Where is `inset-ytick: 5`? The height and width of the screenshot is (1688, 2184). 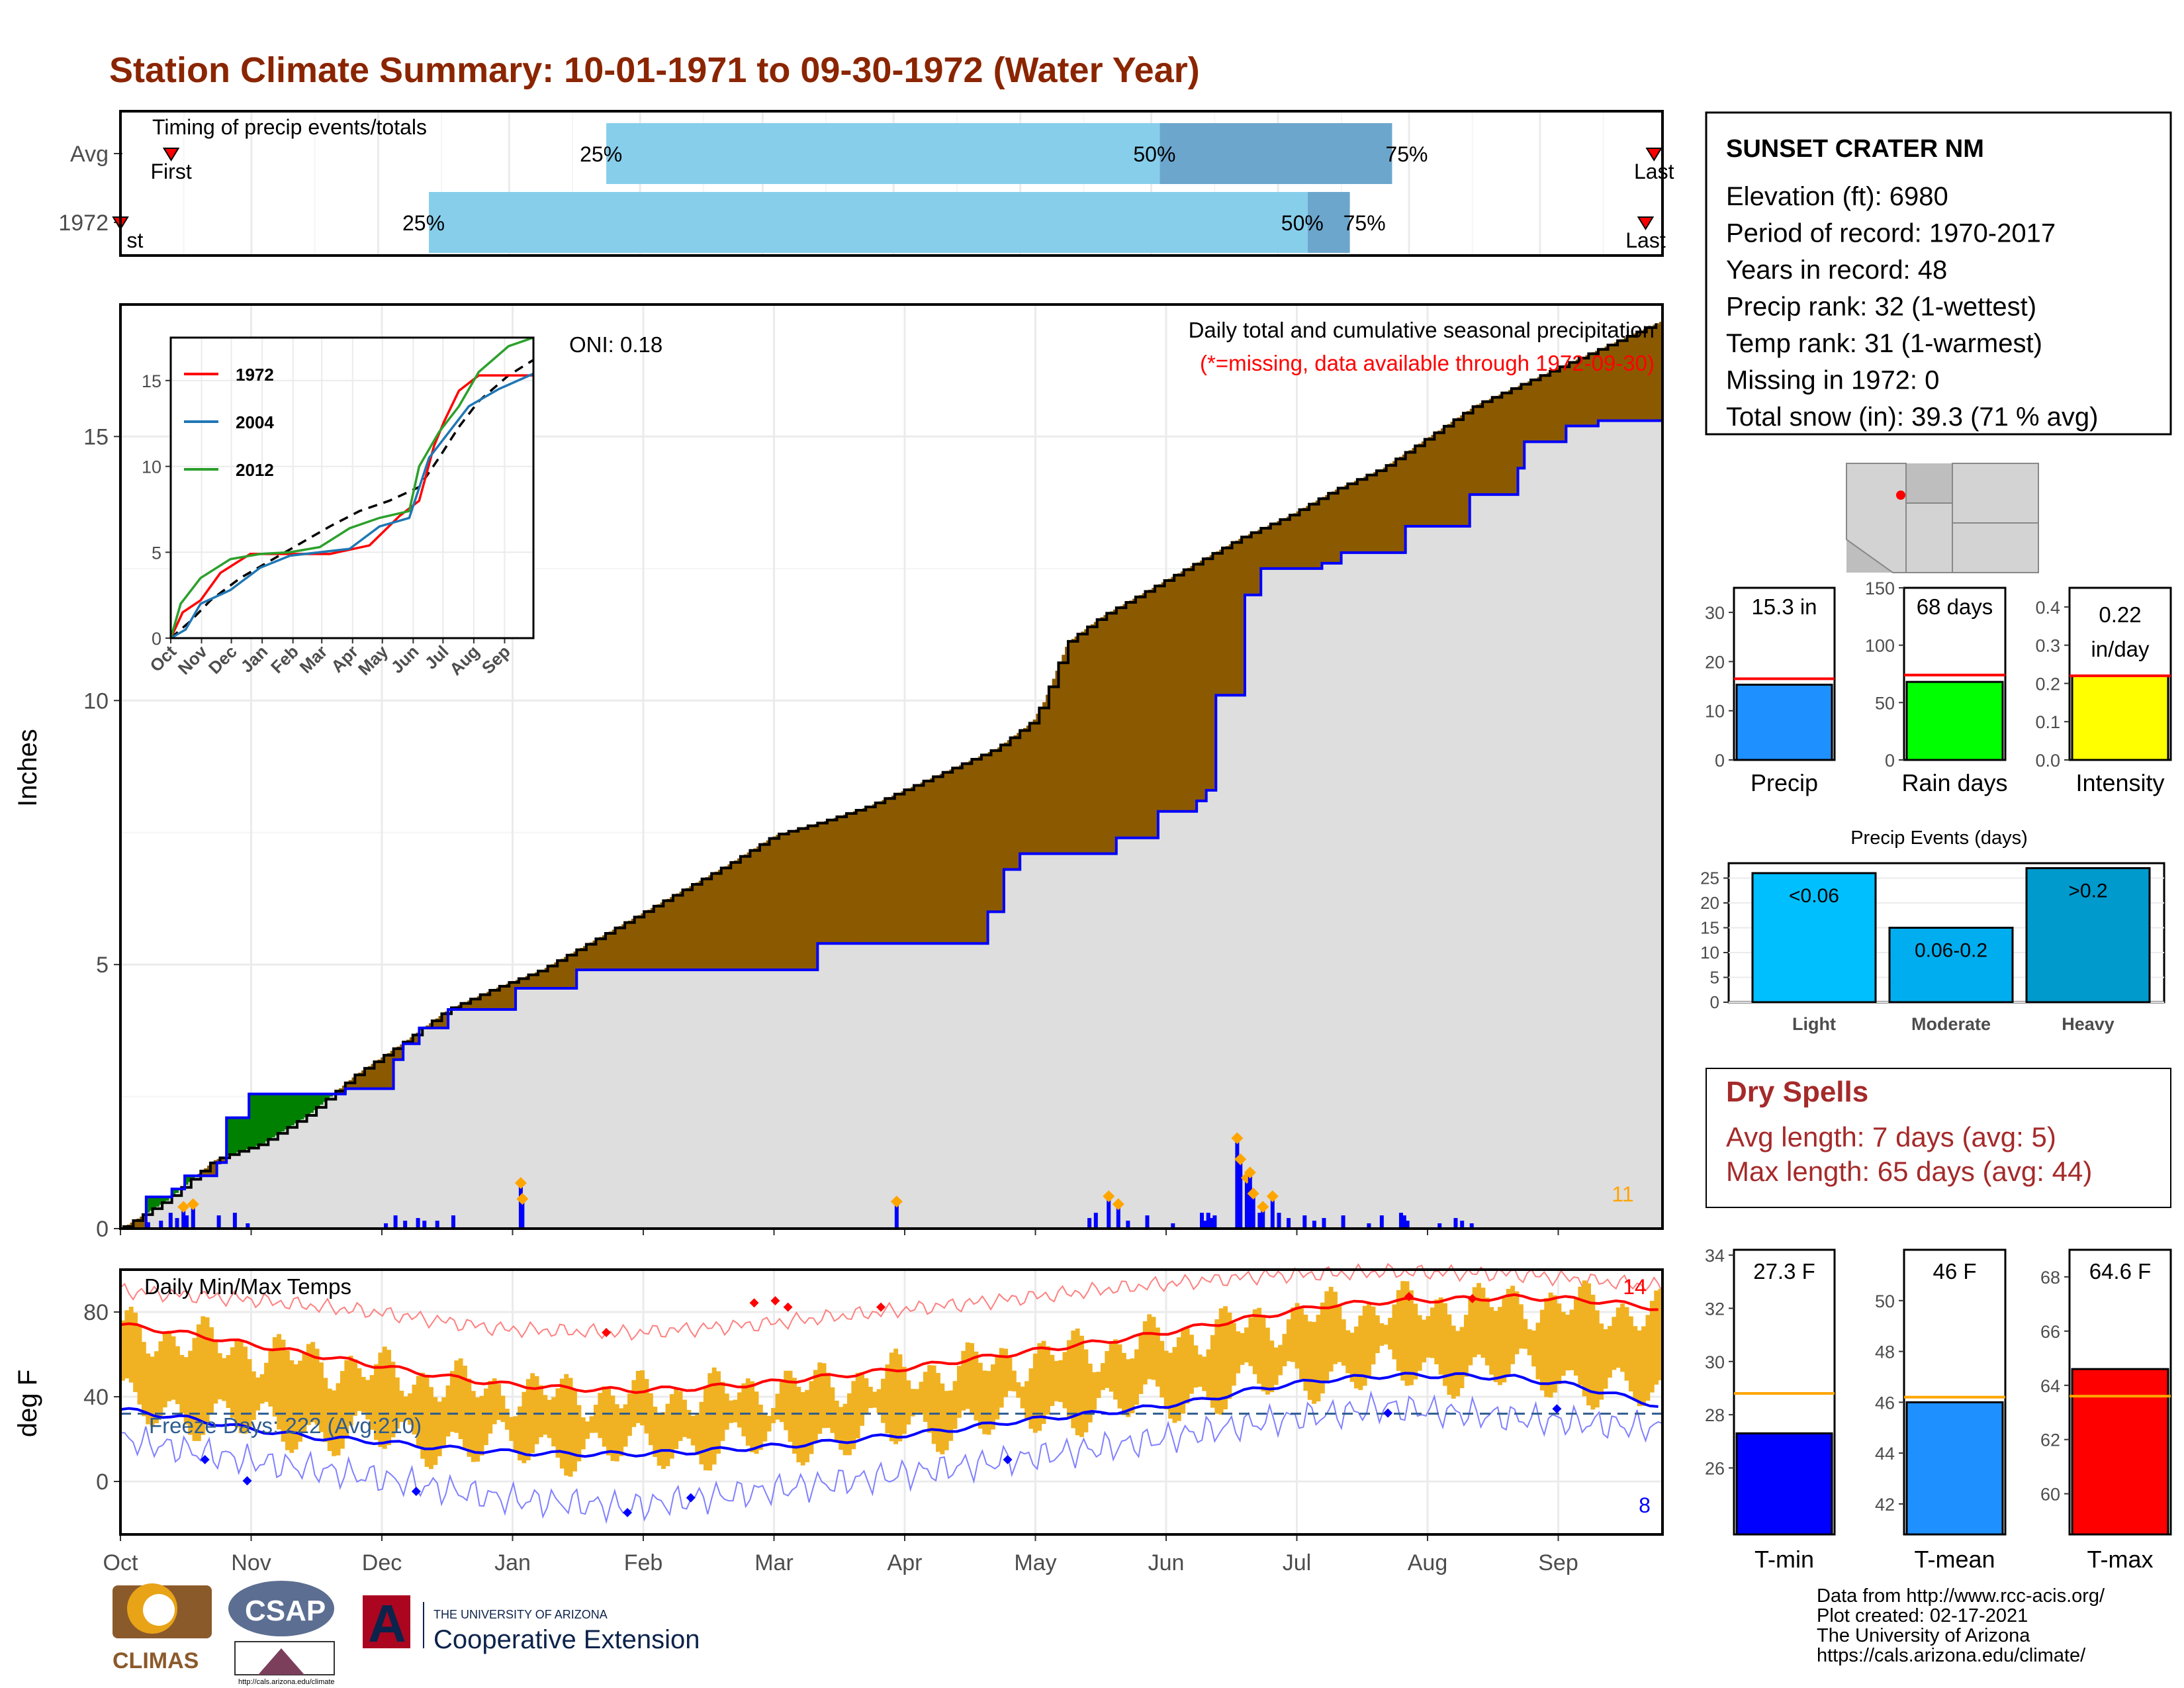 inset-ytick: 5 is located at coordinates (156, 553).